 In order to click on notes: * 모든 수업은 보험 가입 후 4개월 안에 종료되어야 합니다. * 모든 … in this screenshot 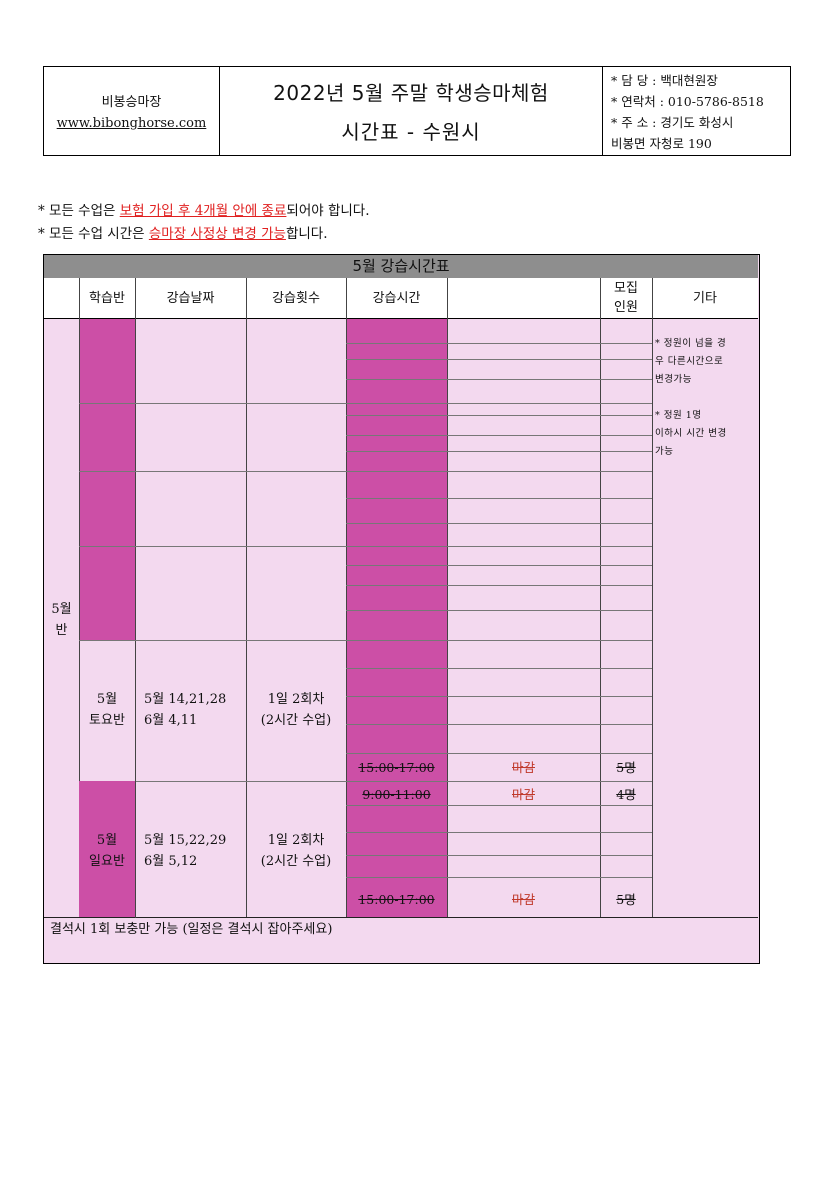, I will do `click(204, 223)`.